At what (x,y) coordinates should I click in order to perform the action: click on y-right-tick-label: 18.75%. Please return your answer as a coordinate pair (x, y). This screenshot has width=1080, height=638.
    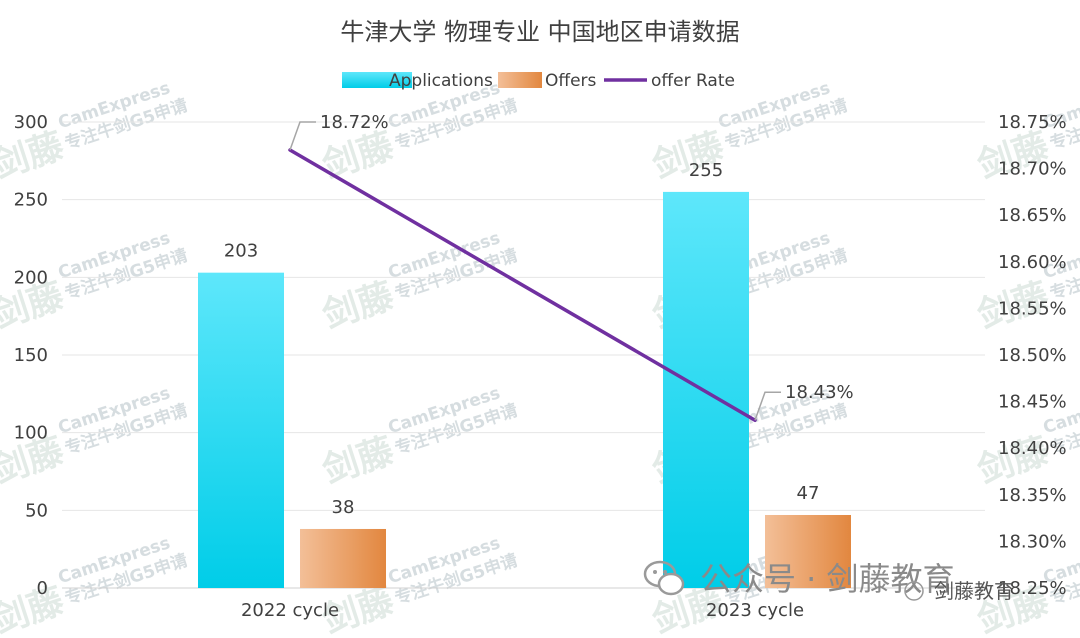
    Looking at the image, I should click on (1032, 122).